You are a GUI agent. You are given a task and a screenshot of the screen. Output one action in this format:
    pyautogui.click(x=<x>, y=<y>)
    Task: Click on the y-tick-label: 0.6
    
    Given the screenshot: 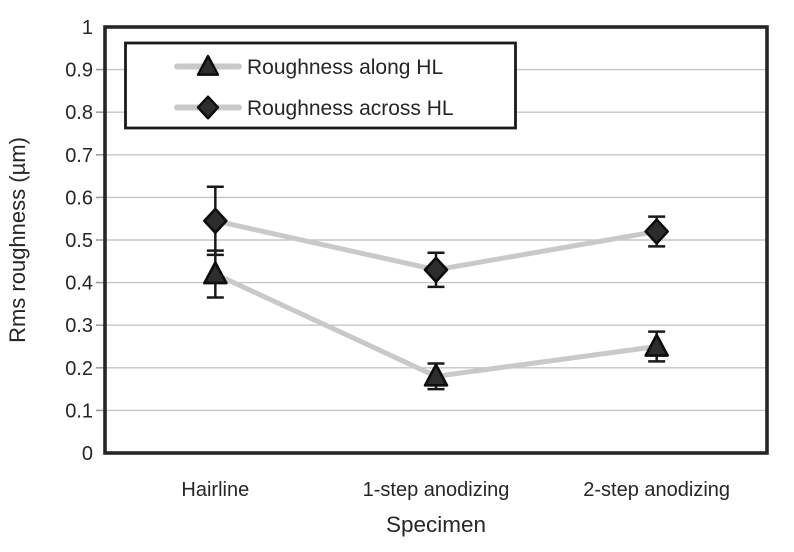 What is the action you would take?
    pyautogui.click(x=79, y=198)
    